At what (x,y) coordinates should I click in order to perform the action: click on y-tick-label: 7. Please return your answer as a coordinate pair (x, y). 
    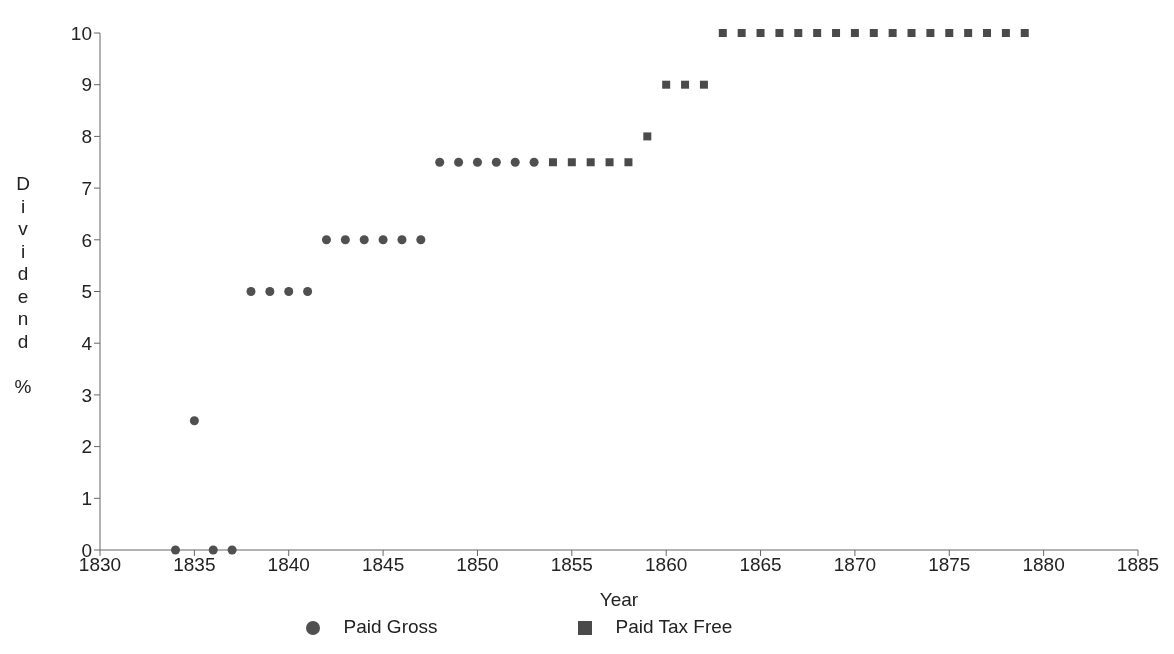
    Looking at the image, I should click on (86, 188).